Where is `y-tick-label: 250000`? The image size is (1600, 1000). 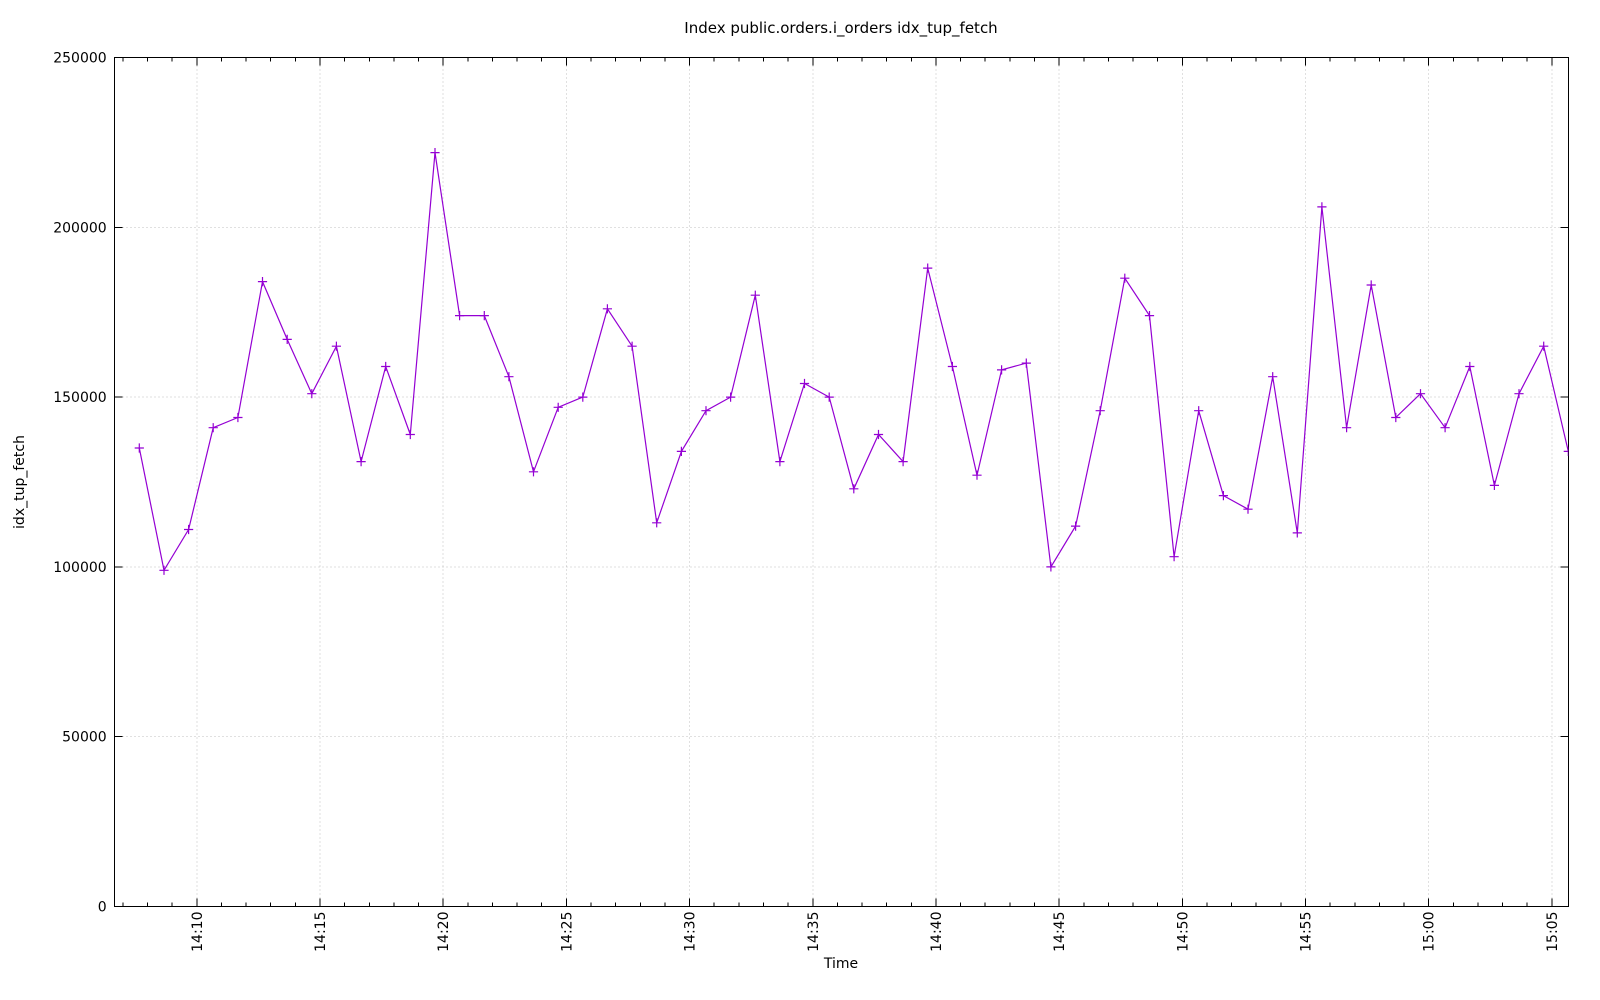 y-tick-label: 250000 is located at coordinates (79, 59).